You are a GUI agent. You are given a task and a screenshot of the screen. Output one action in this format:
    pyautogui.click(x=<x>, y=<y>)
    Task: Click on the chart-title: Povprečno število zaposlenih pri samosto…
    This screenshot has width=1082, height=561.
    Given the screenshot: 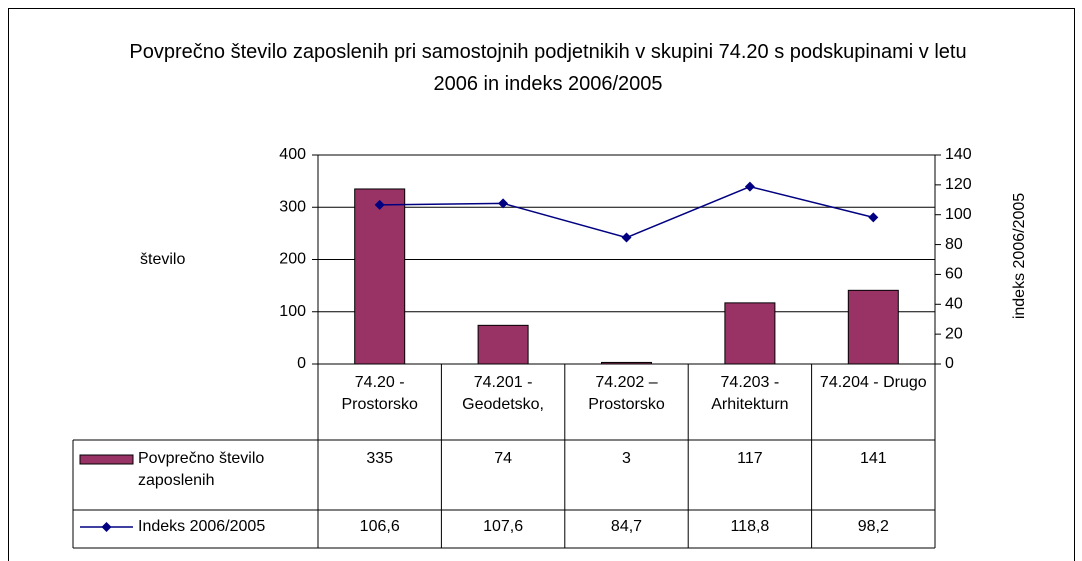 What is the action you would take?
    pyautogui.click(x=548, y=68)
    